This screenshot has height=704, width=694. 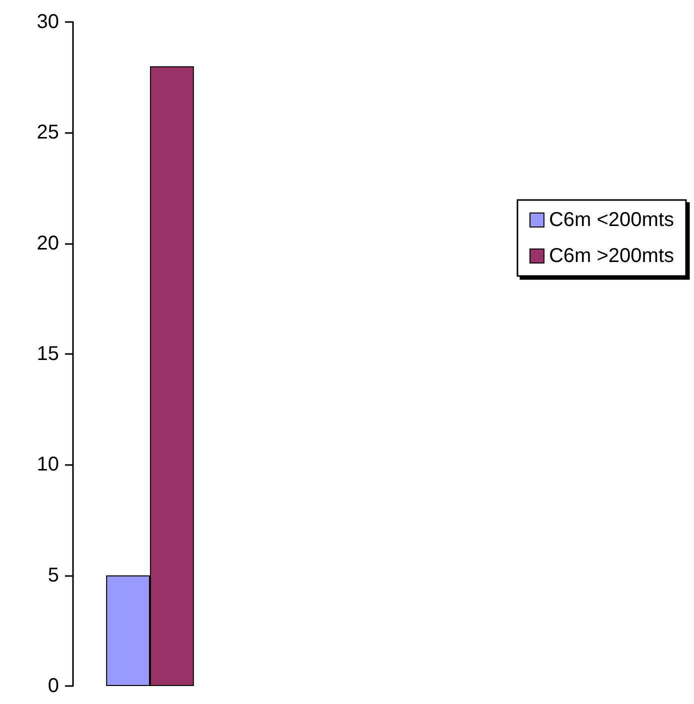 What do you see at coordinates (53, 575) in the screenshot?
I see `y-tick-label: 5` at bounding box center [53, 575].